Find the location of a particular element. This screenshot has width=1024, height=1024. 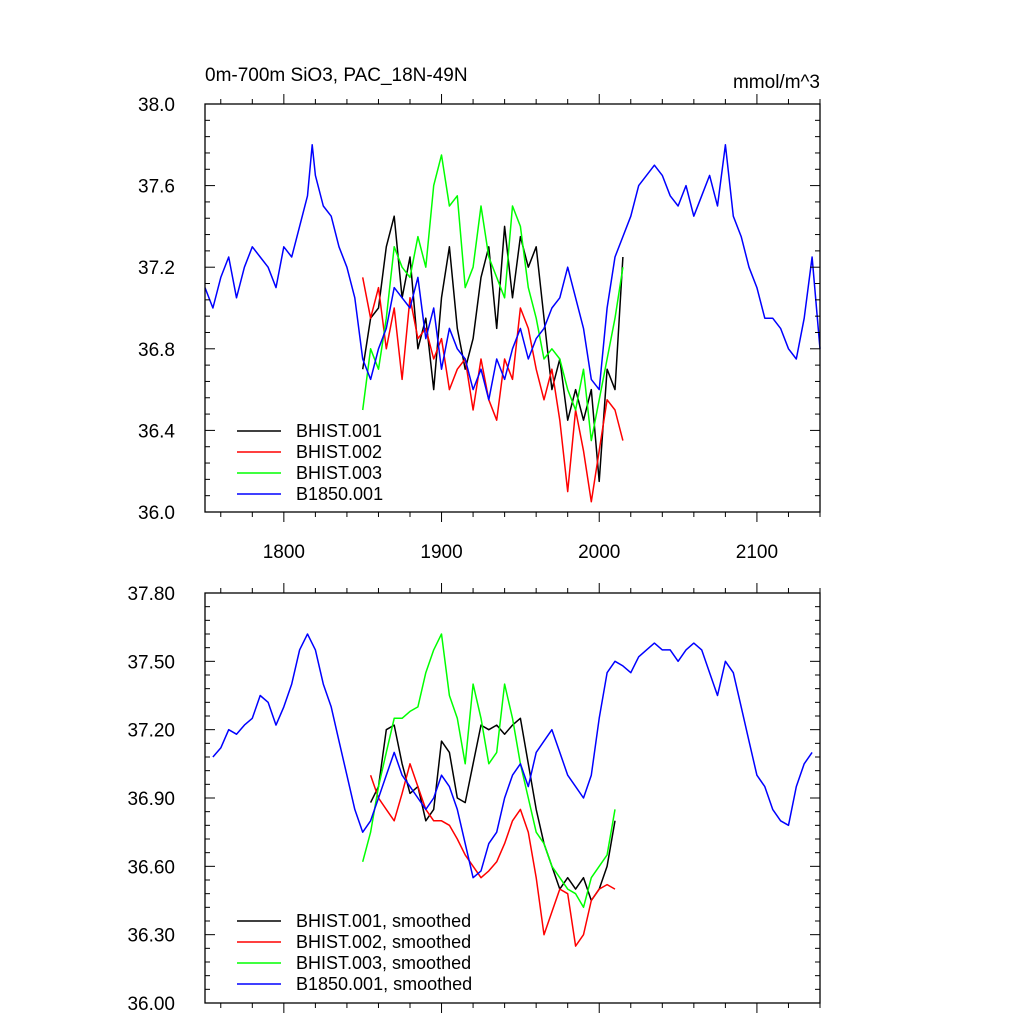

y-tick-label: 37.20 is located at coordinates (151, 731).